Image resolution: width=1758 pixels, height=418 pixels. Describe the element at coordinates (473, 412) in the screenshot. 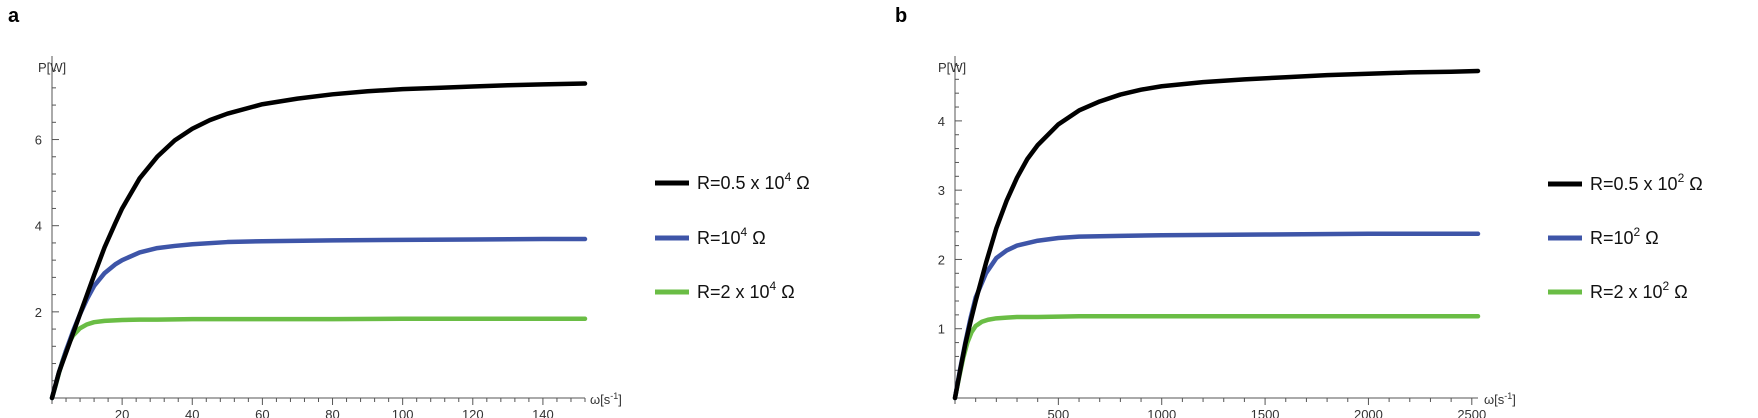

I see `x-tick-label: 120` at that location.